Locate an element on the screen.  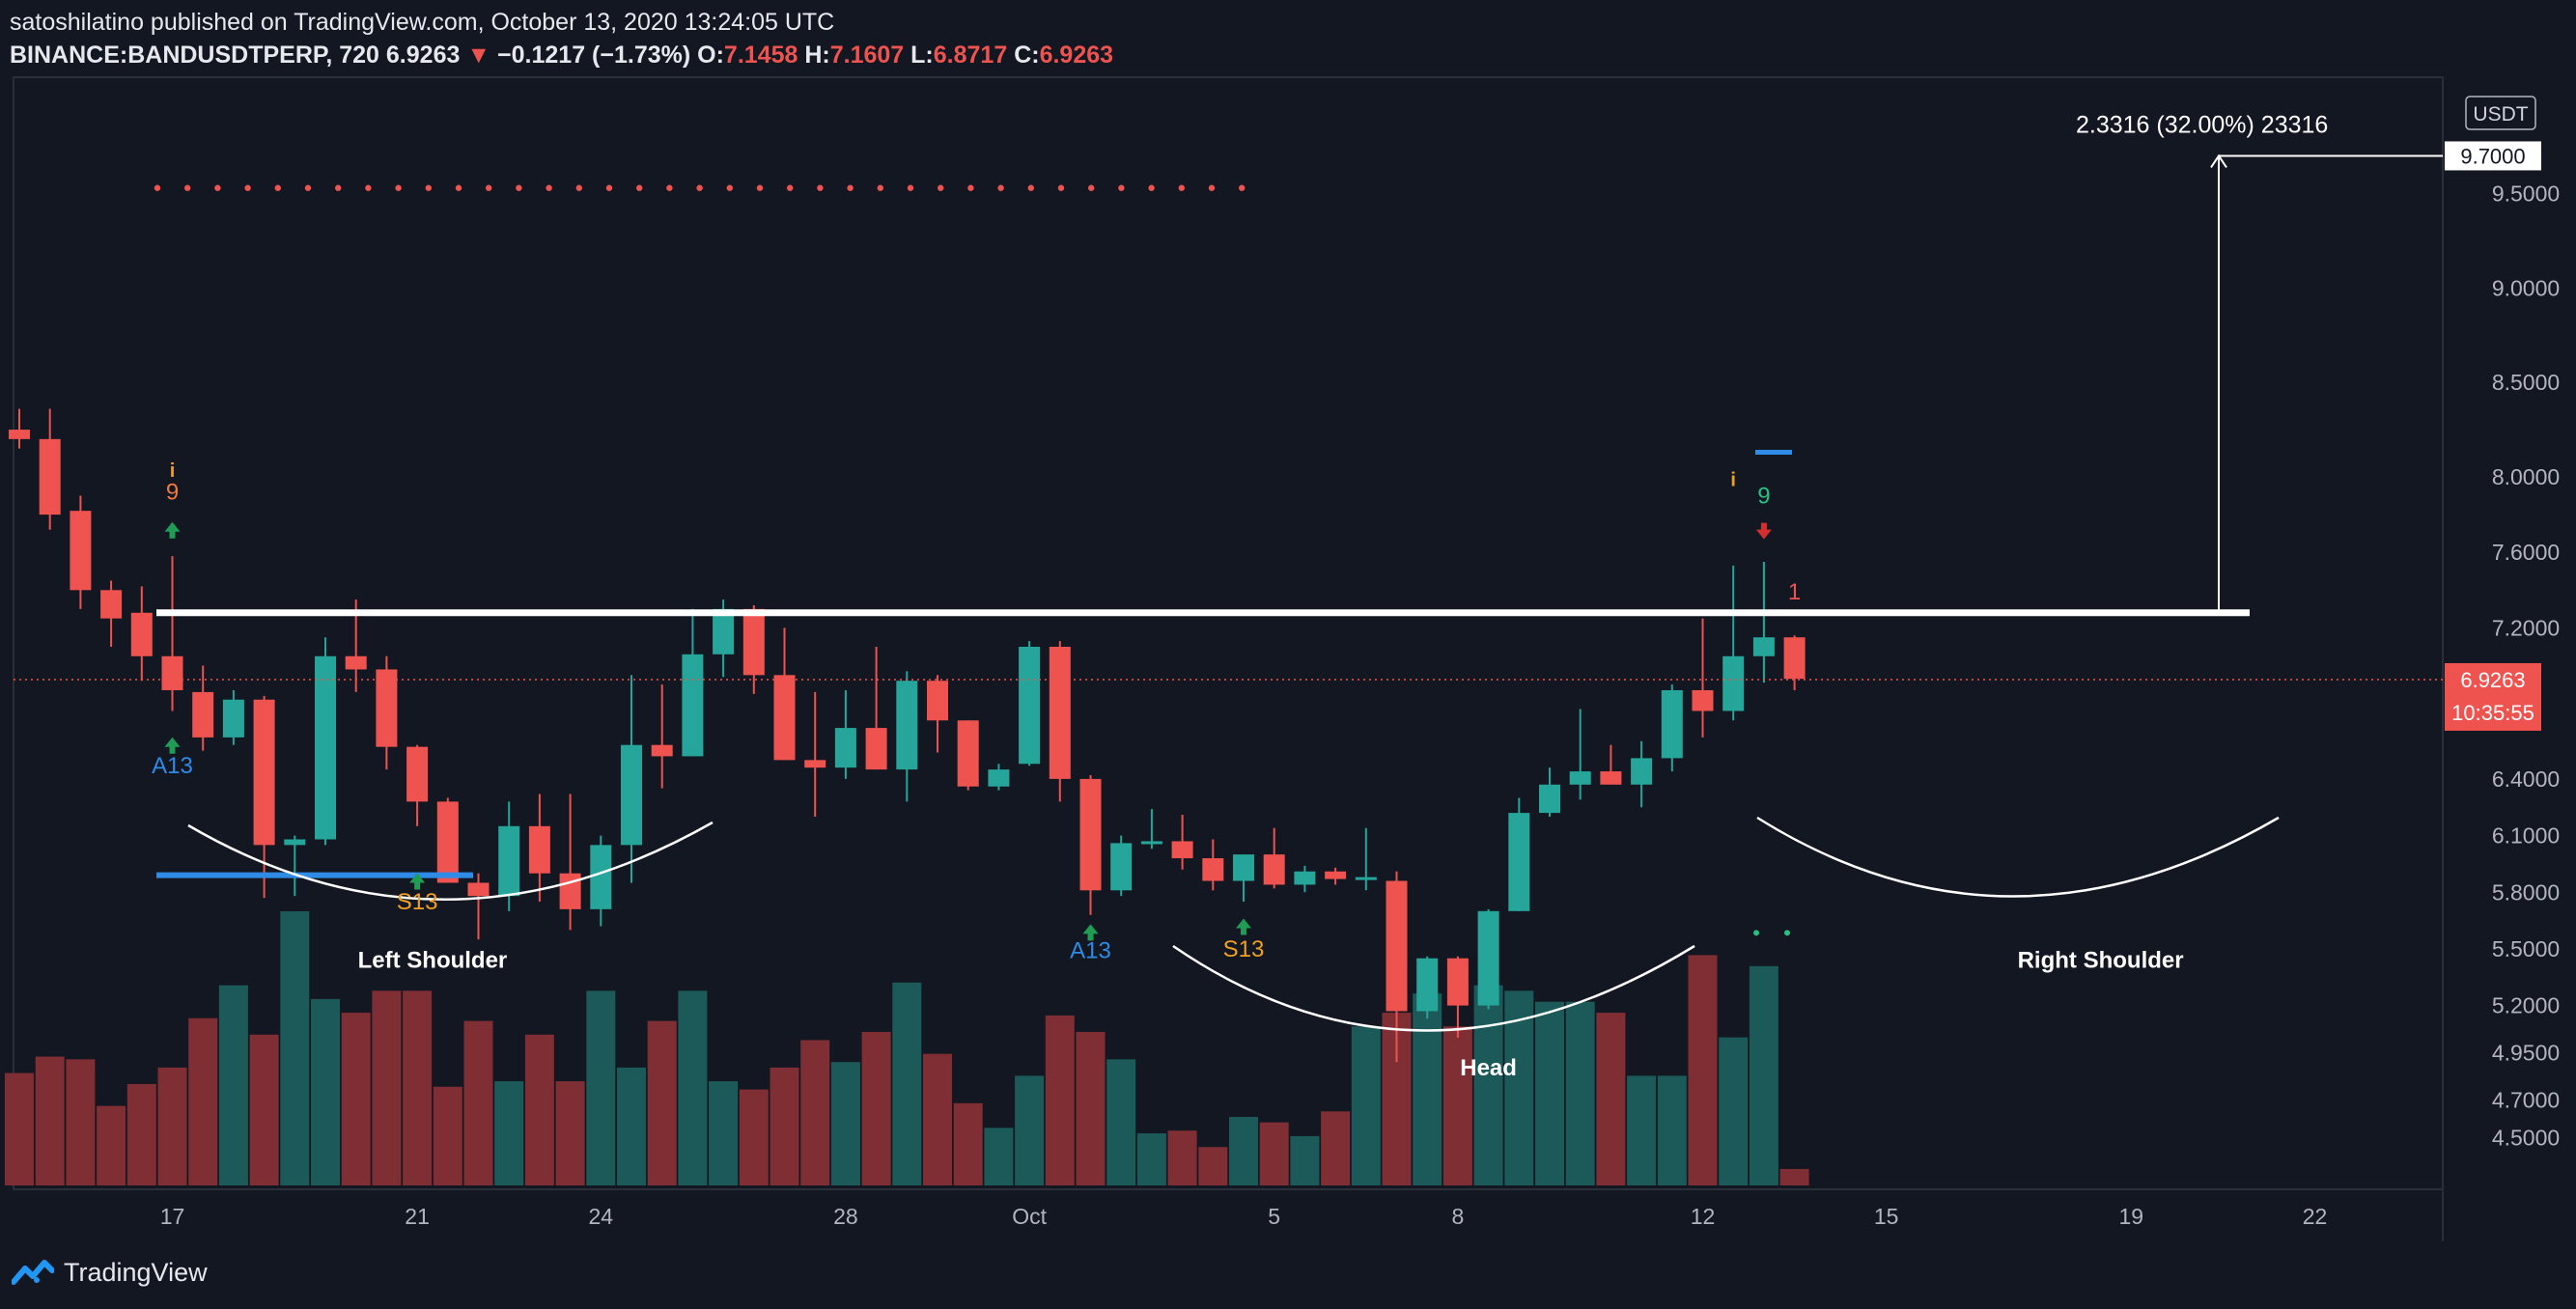
currency-label: USDT is located at coordinates (2501, 114).